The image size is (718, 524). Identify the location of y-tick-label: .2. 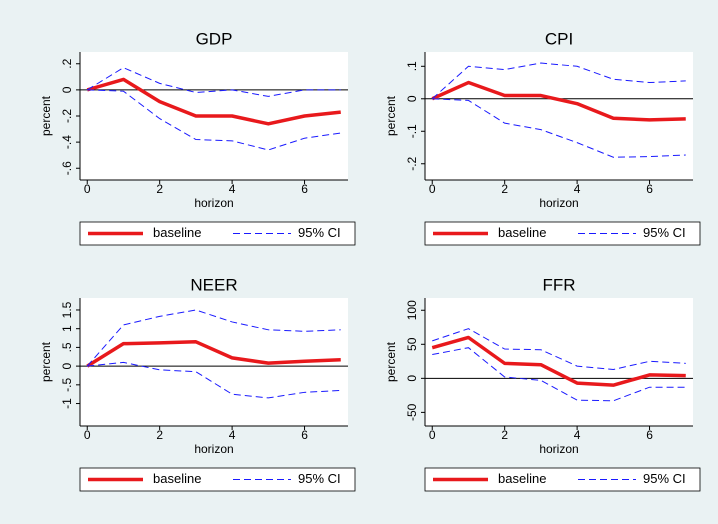
(67, 63).